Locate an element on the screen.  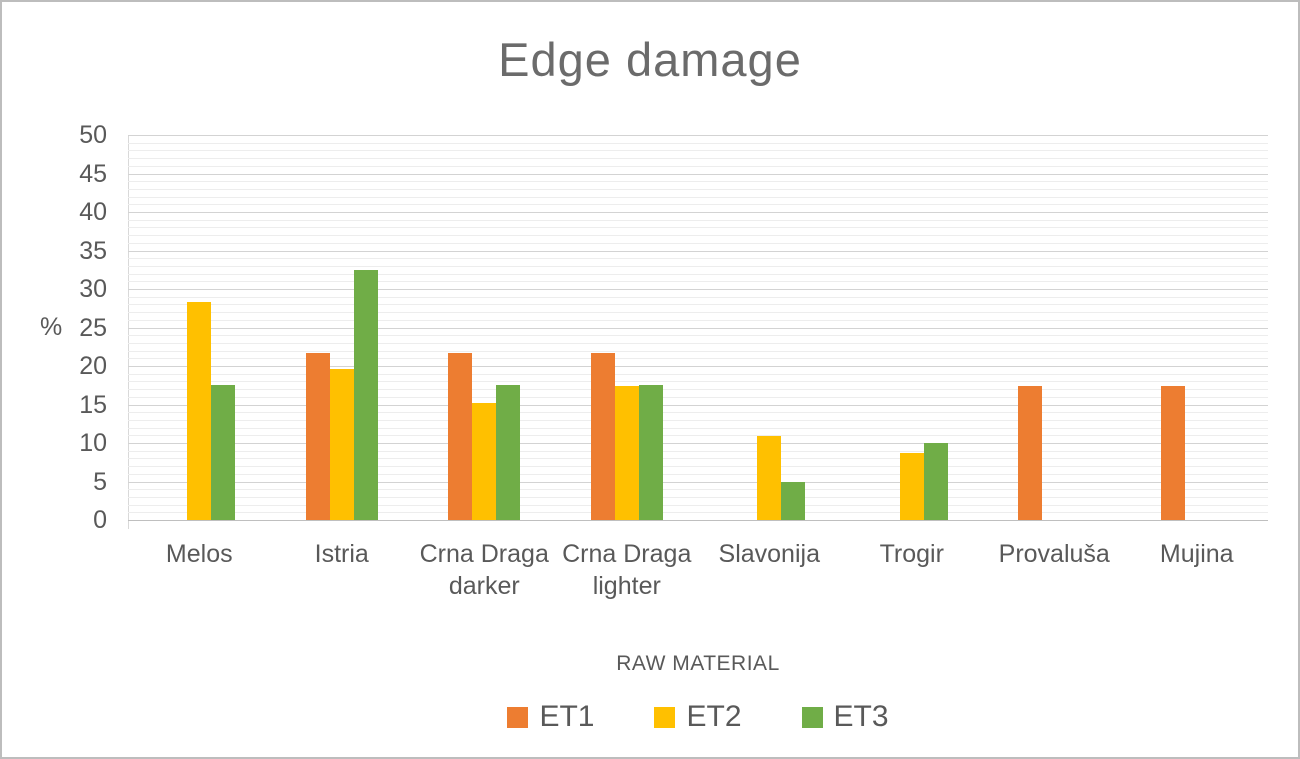
y-tick-label: 10 is located at coordinates (93, 443).